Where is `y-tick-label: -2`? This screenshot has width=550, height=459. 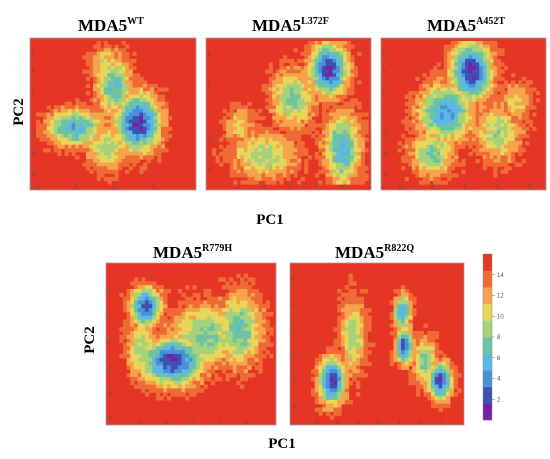 y-tick-label: -2 is located at coordinates (34, 134).